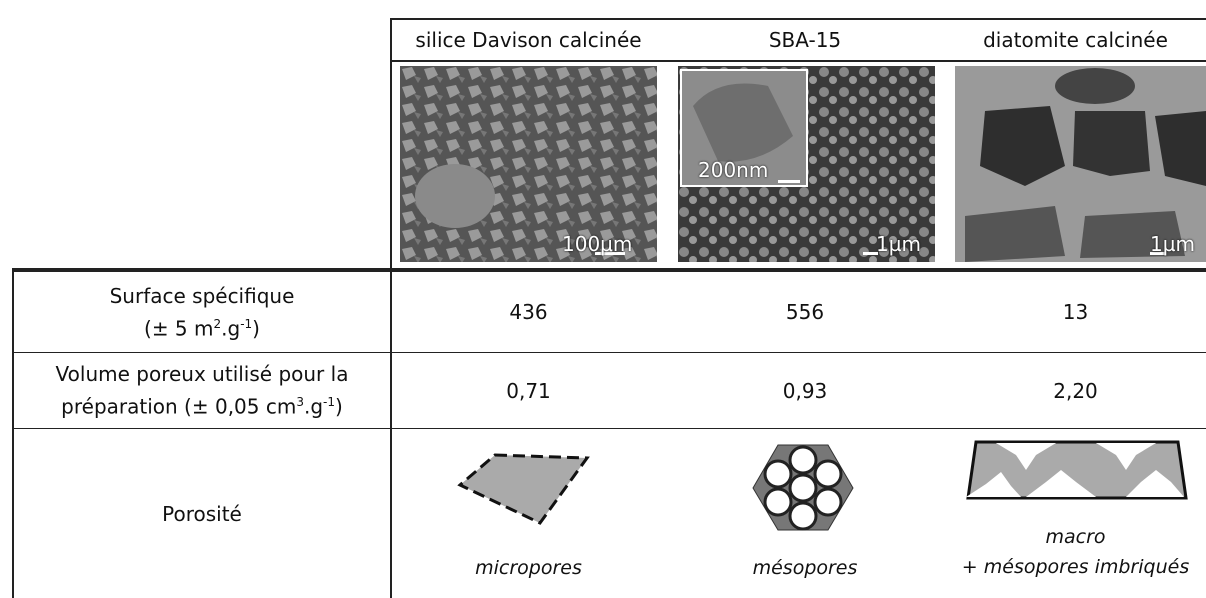  I want to click on scale-bar-label: 100µm, so click(597, 244).